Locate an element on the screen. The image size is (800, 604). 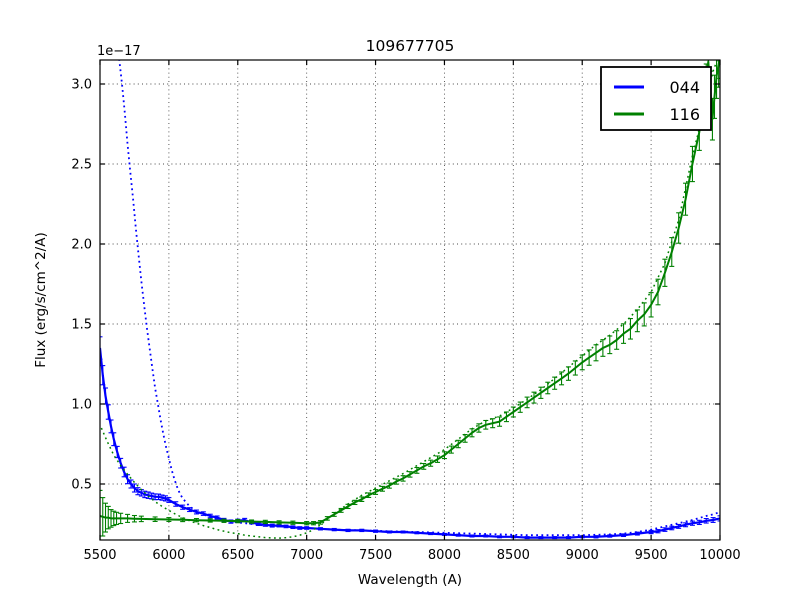
x-tick-label: 8500 is located at coordinates (513, 555).